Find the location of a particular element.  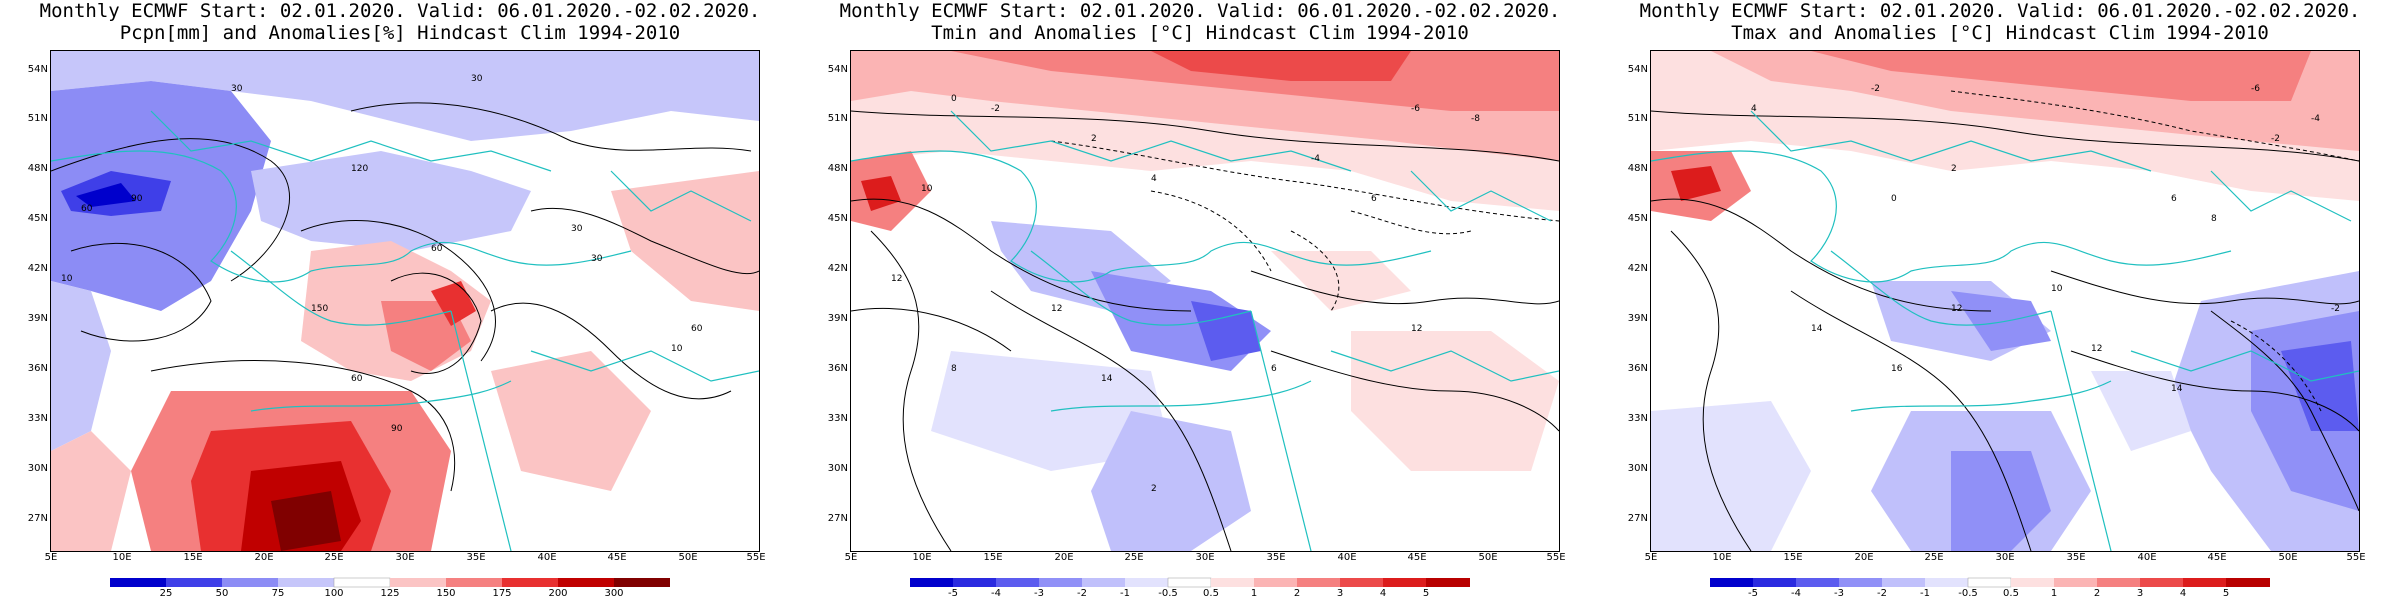

lon-label: 55E is located at coordinates (2356, 557).